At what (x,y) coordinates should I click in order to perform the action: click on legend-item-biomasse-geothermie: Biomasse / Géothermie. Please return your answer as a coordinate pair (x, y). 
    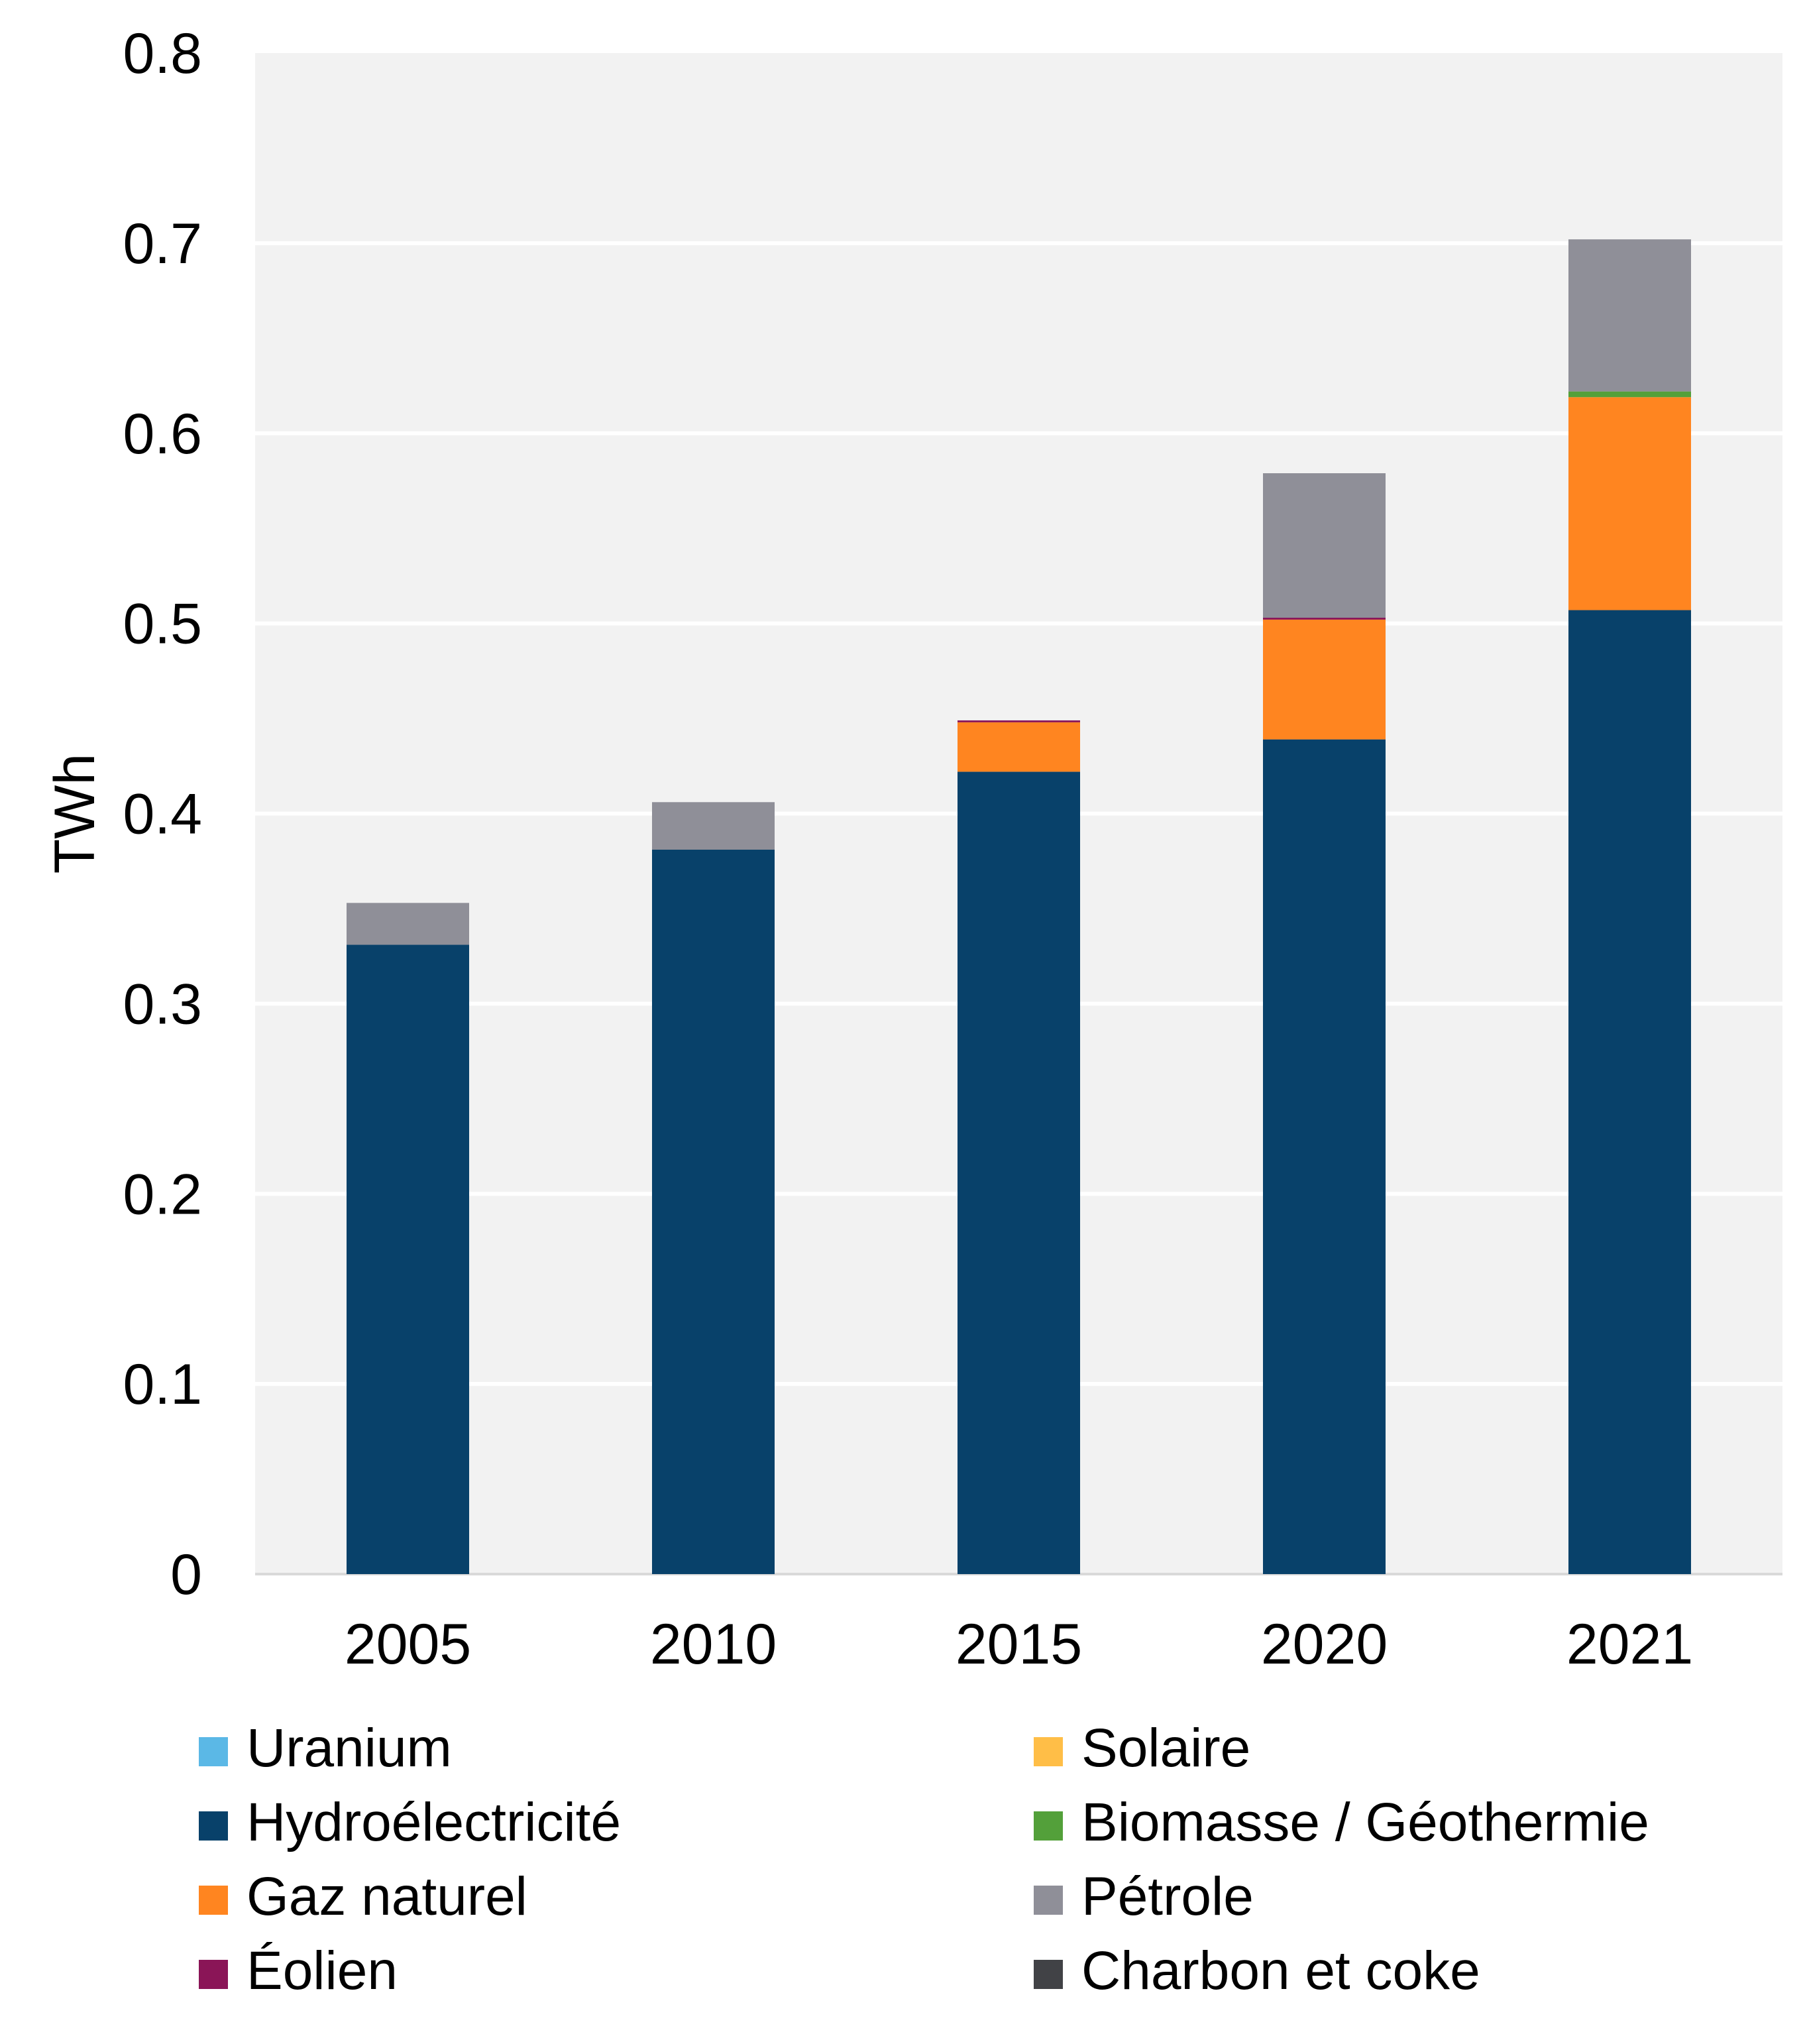
    Looking at the image, I should click on (1341, 1822).